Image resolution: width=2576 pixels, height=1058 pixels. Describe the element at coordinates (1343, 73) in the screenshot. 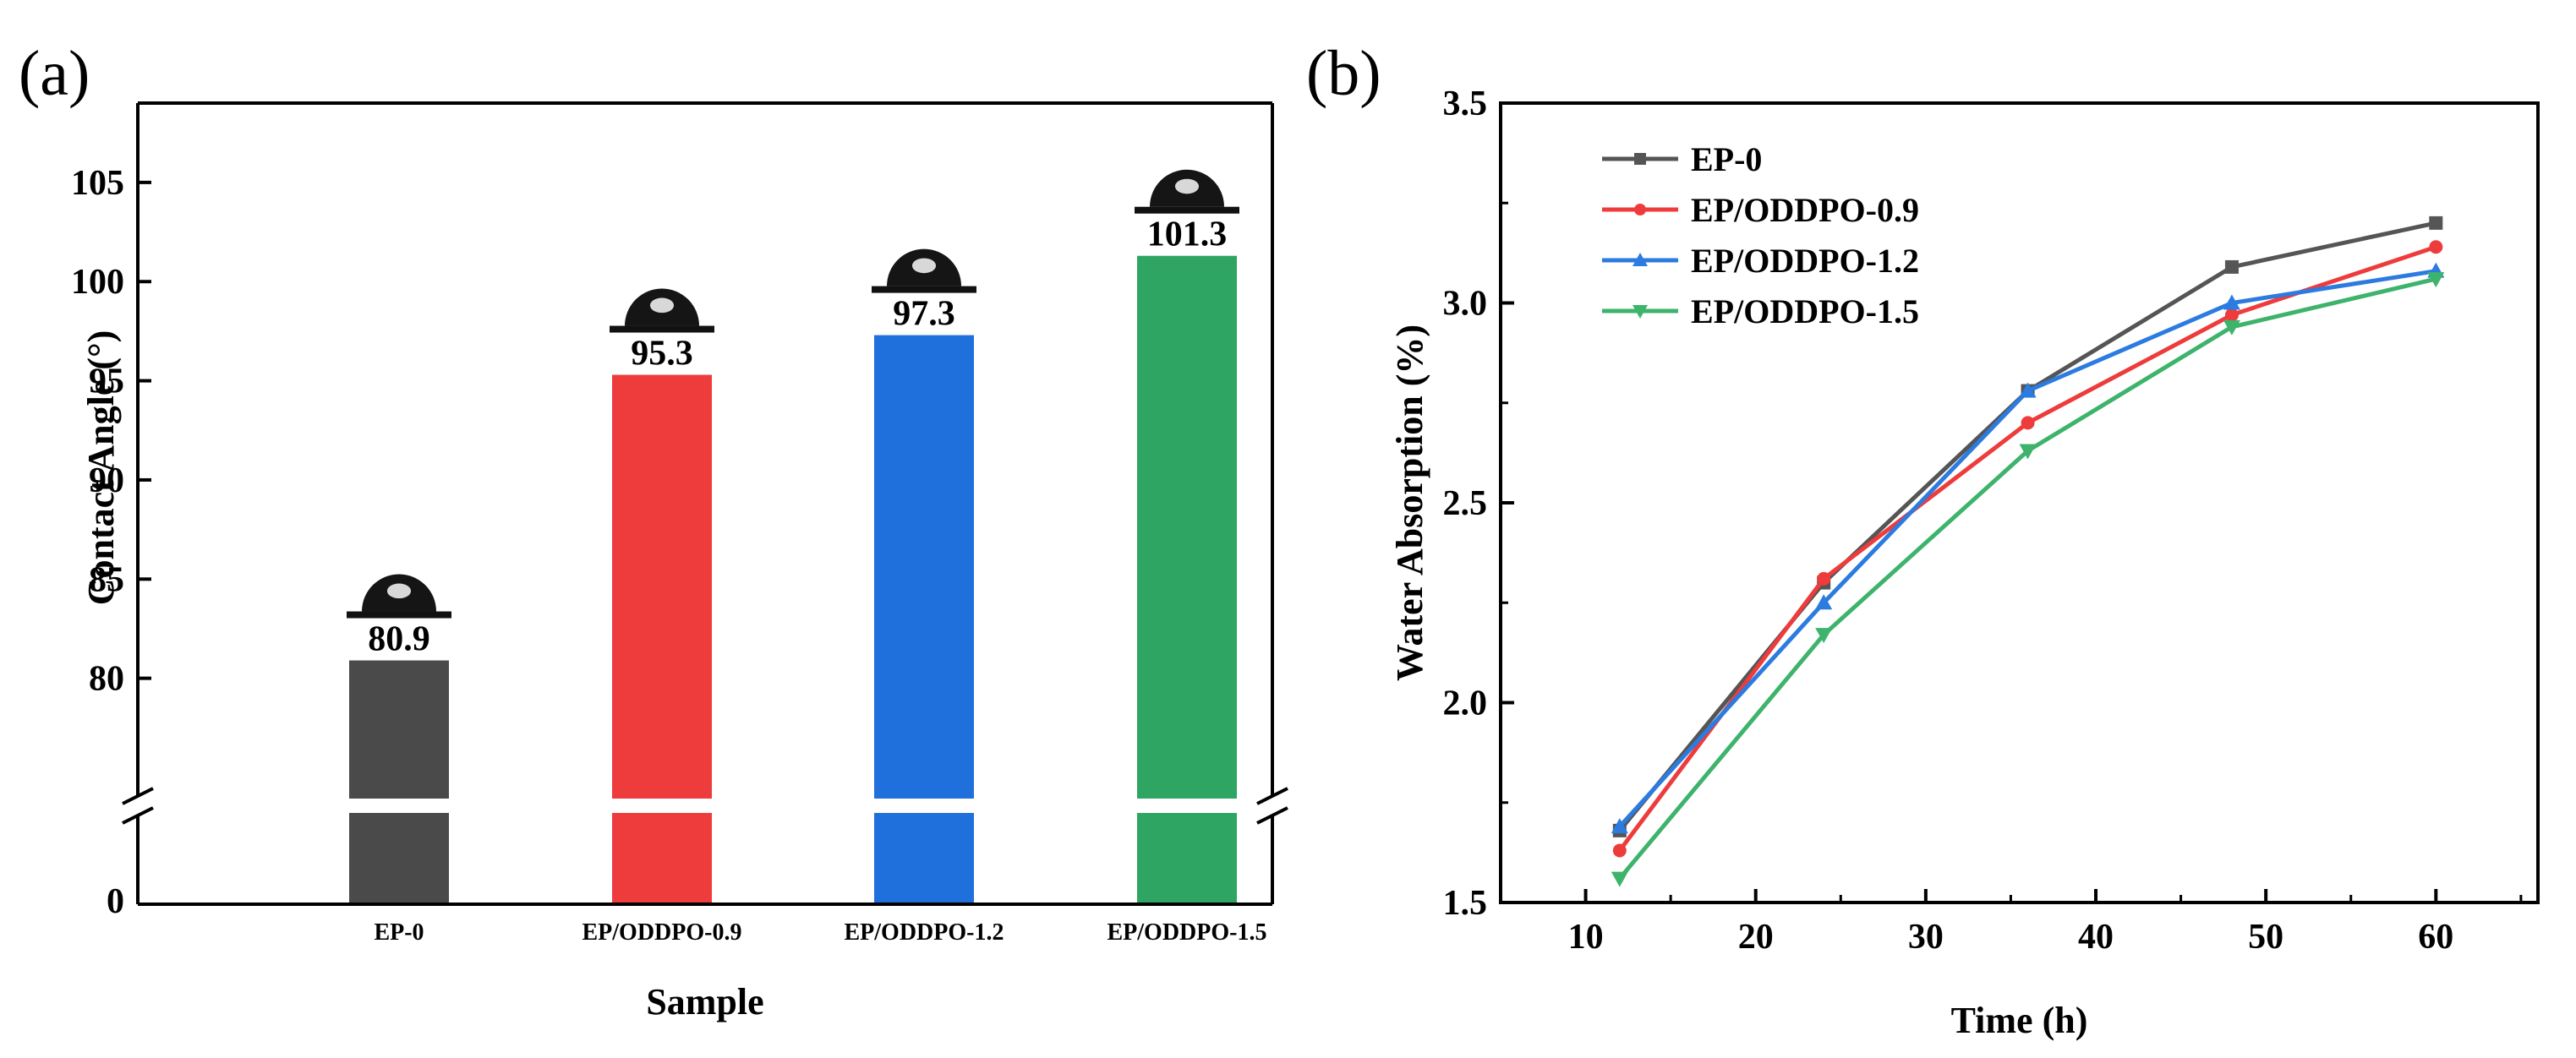

I see `panel-b-label: (b)` at that location.